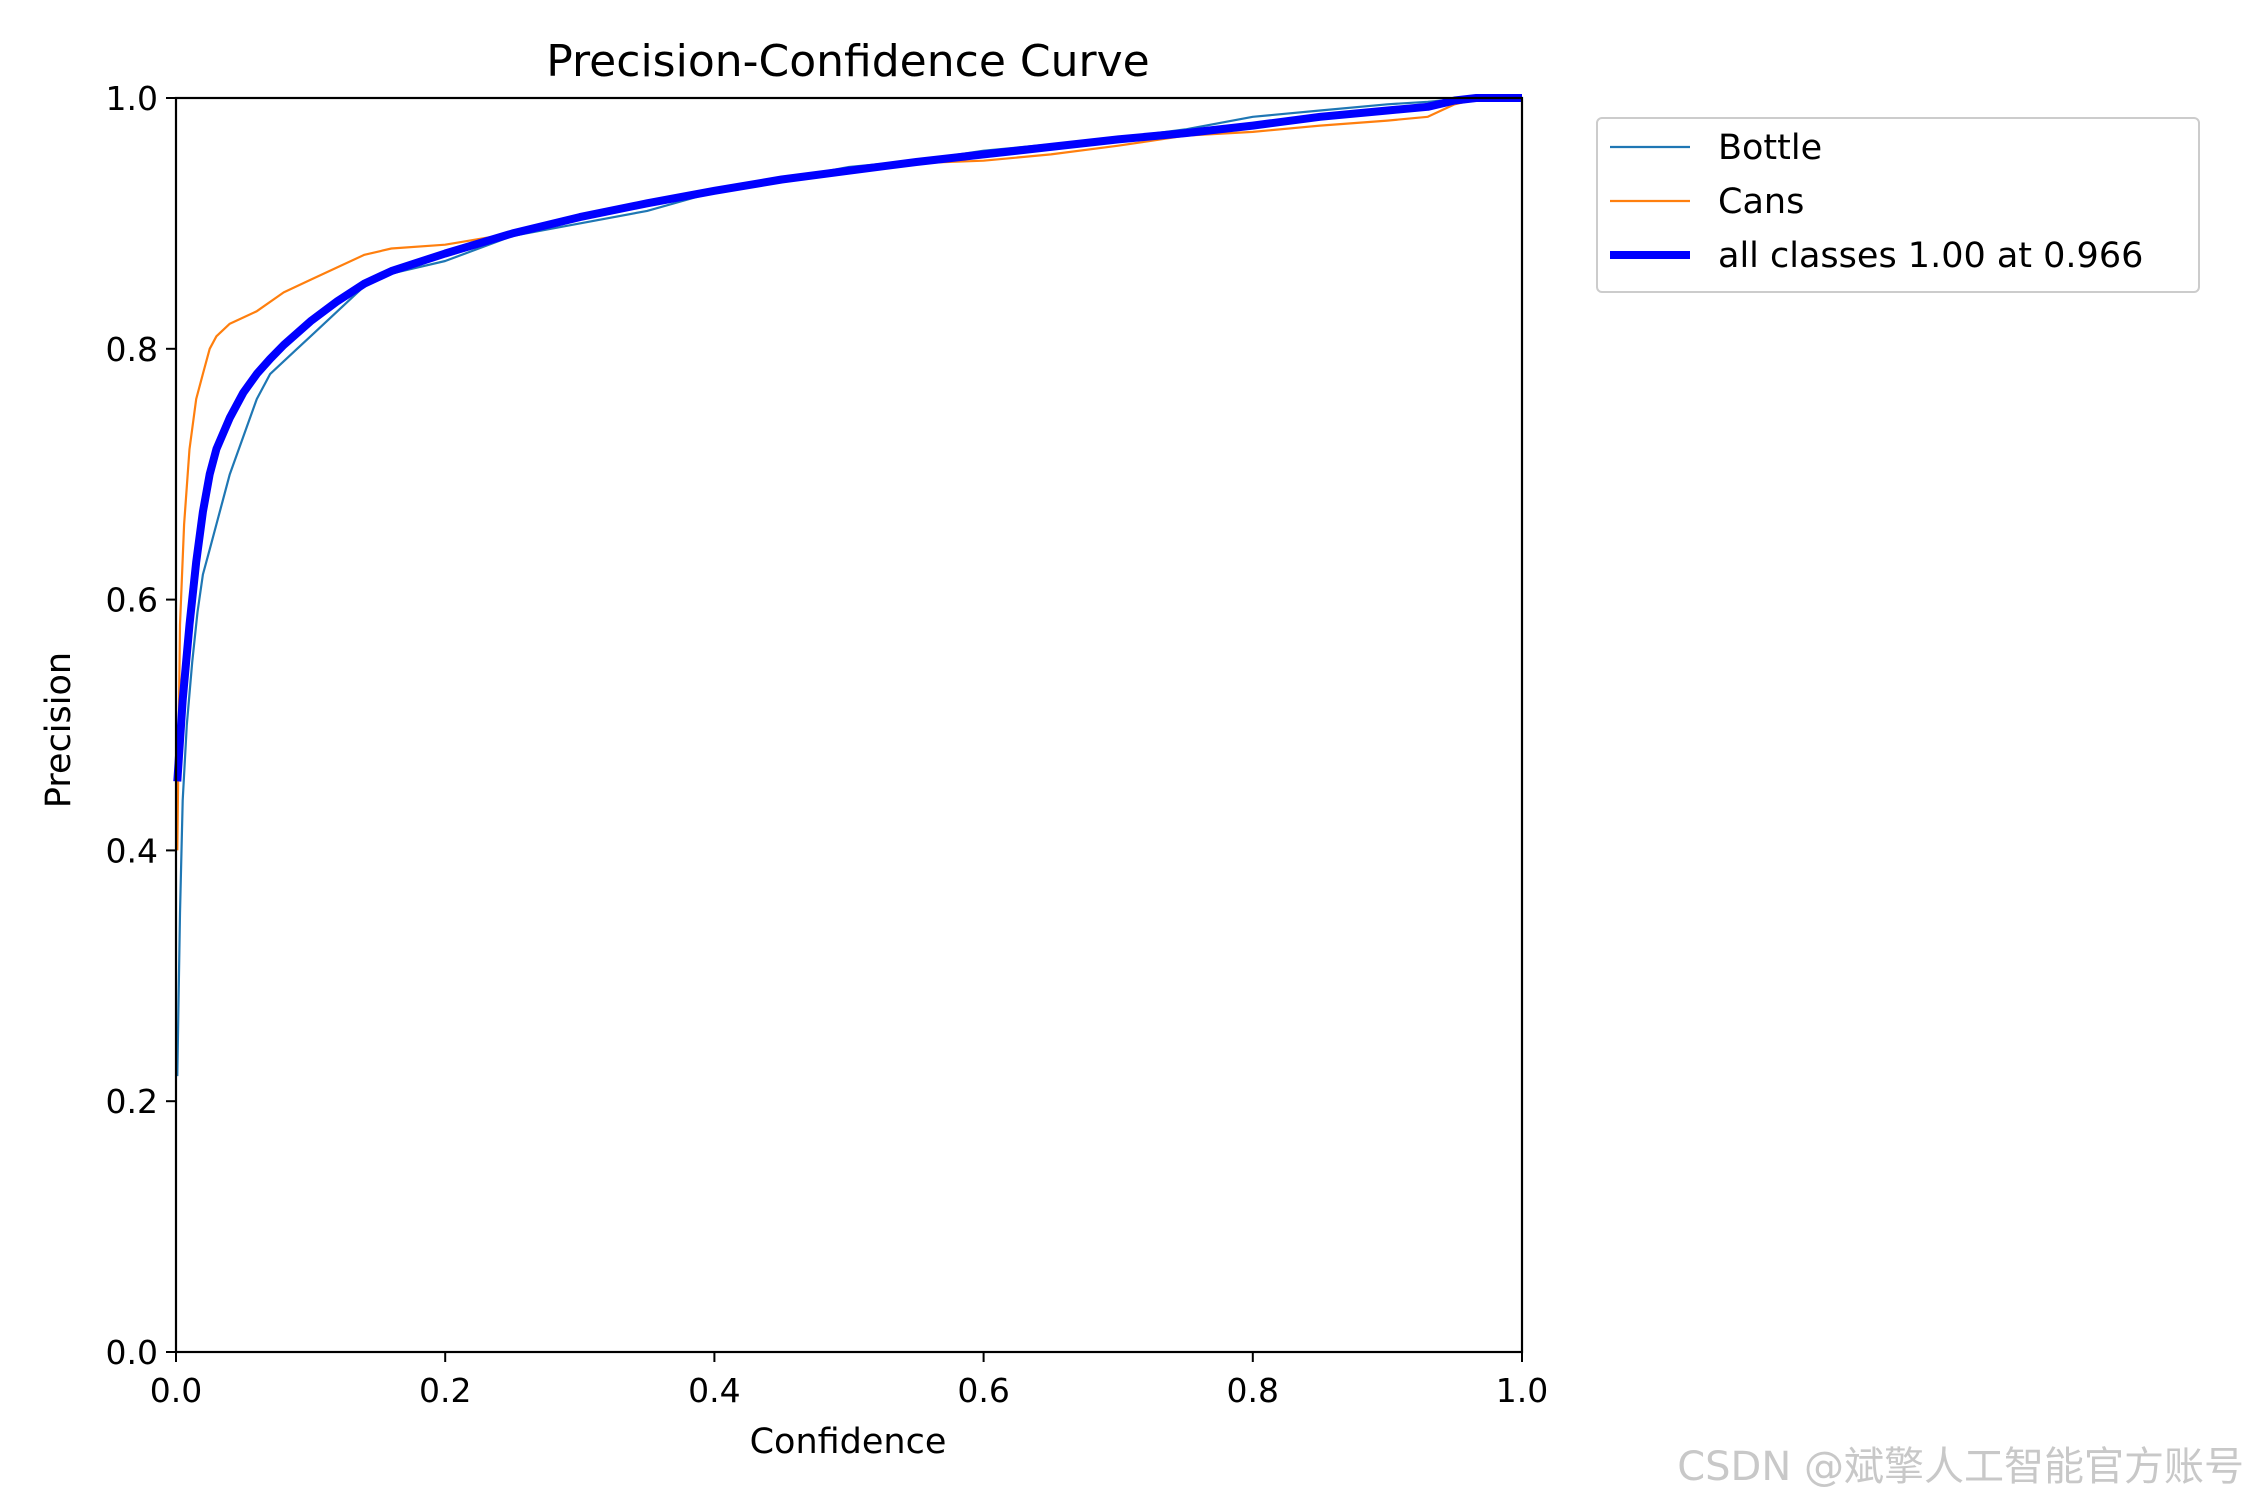 This screenshot has height=1500, width=2250. What do you see at coordinates (983, 1390) in the screenshot?
I see `x-tick-label: 0.6` at bounding box center [983, 1390].